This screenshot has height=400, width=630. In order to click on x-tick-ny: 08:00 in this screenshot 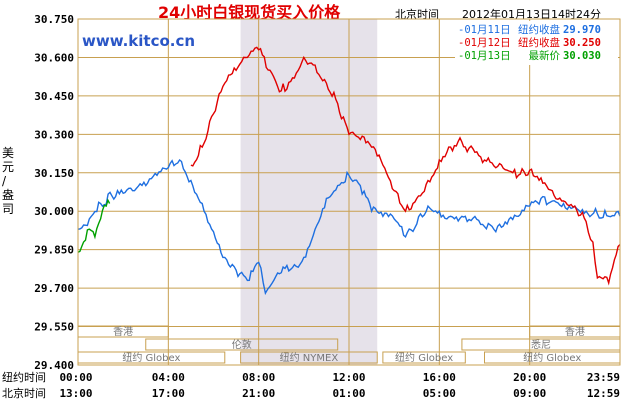, I will do `click(258, 377)`.